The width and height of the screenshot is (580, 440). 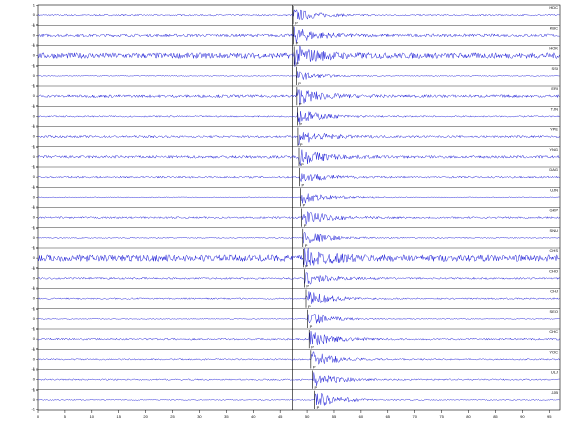 I want to click on x-tick-label: 30, so click(x=199, y=416).